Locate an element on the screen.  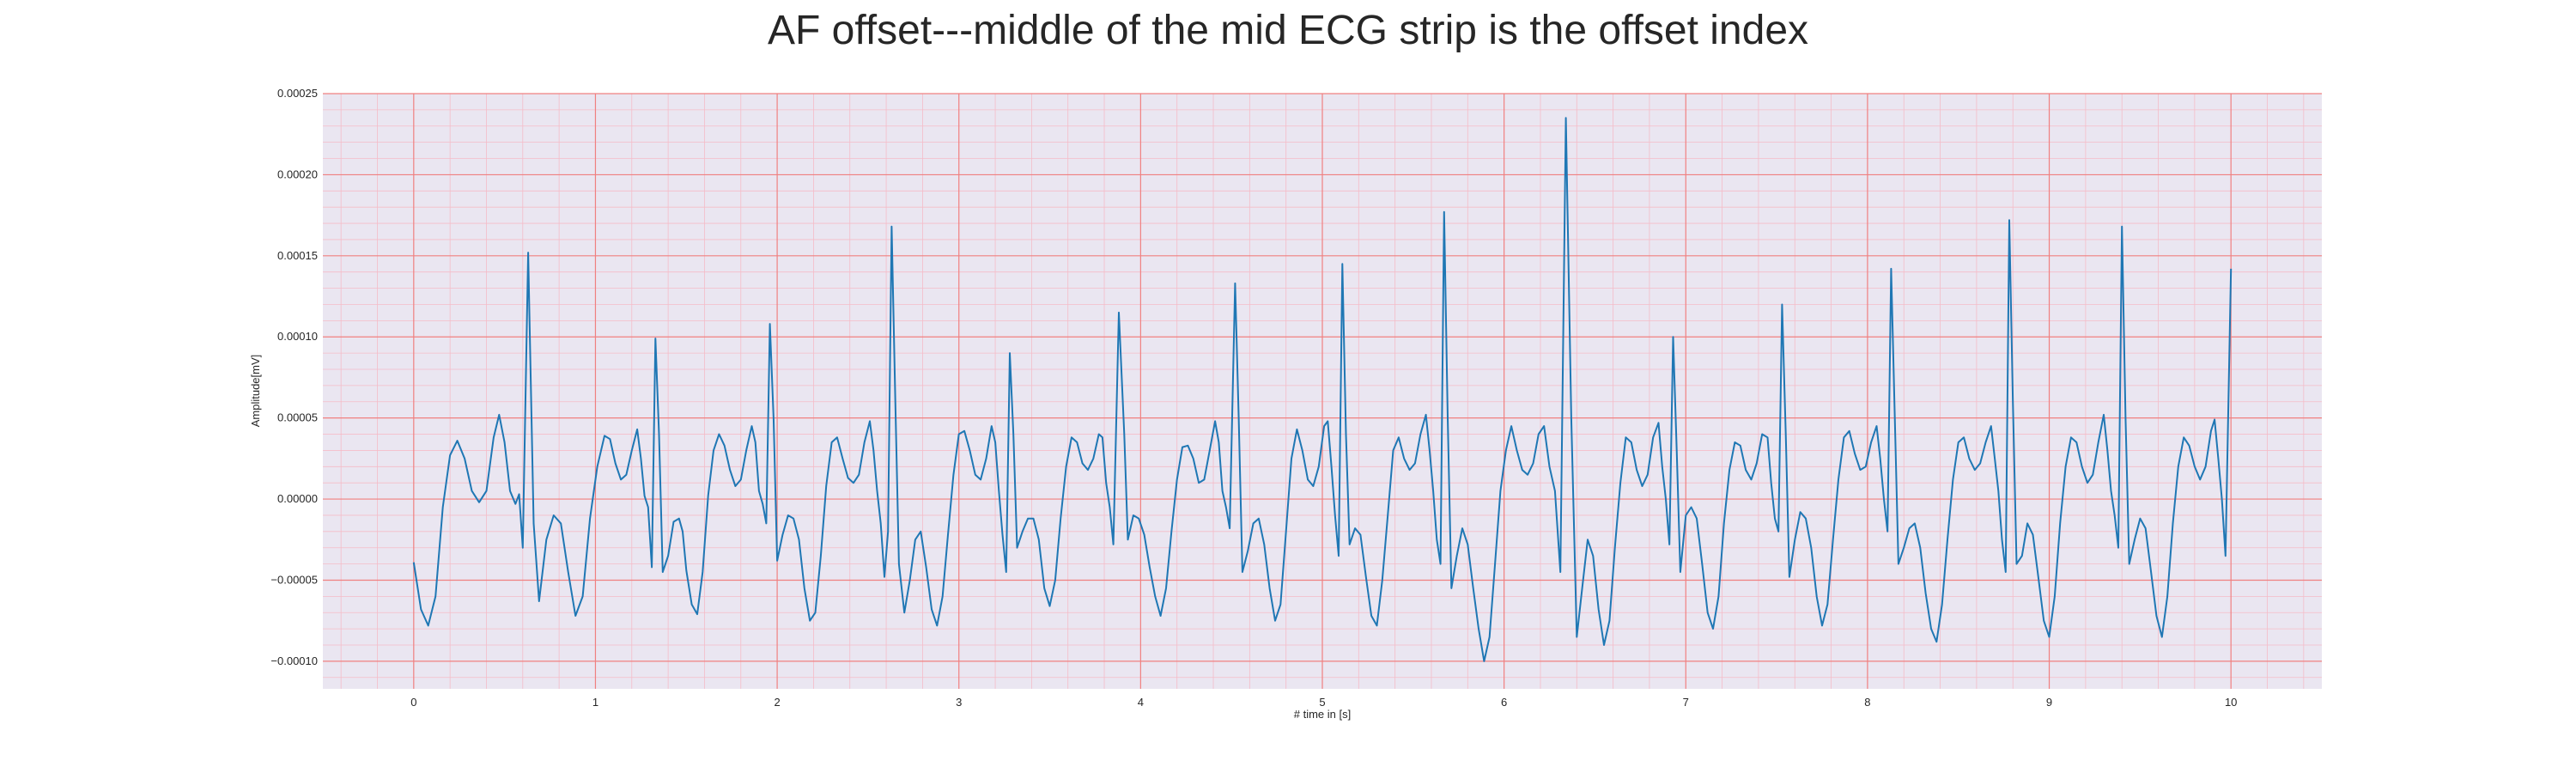
x-tick-label: 9 is located at coordinates (2049, 702).